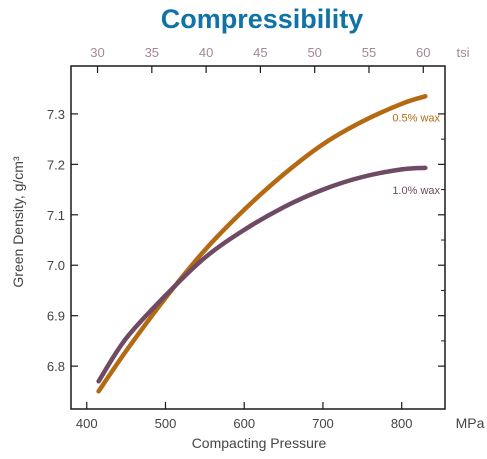  I want to click on x-axis-title: Compacting Pressure, so click(259, 443).